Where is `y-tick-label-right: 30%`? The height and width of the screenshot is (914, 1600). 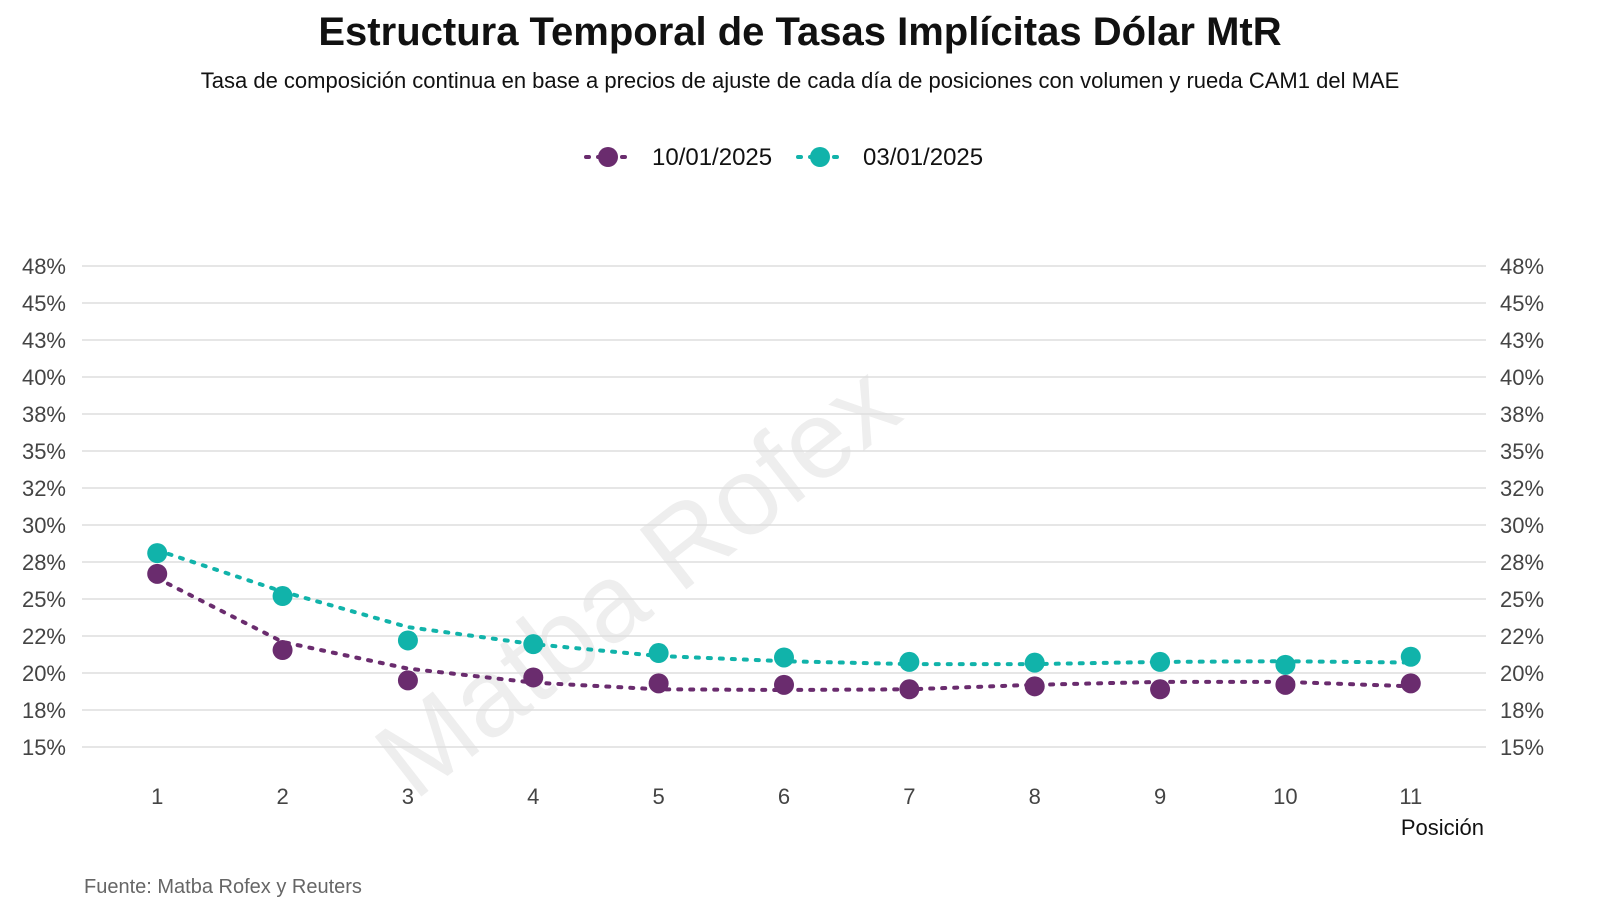
y-tick-label-right: 30% is located at coordinates (1522, 525).